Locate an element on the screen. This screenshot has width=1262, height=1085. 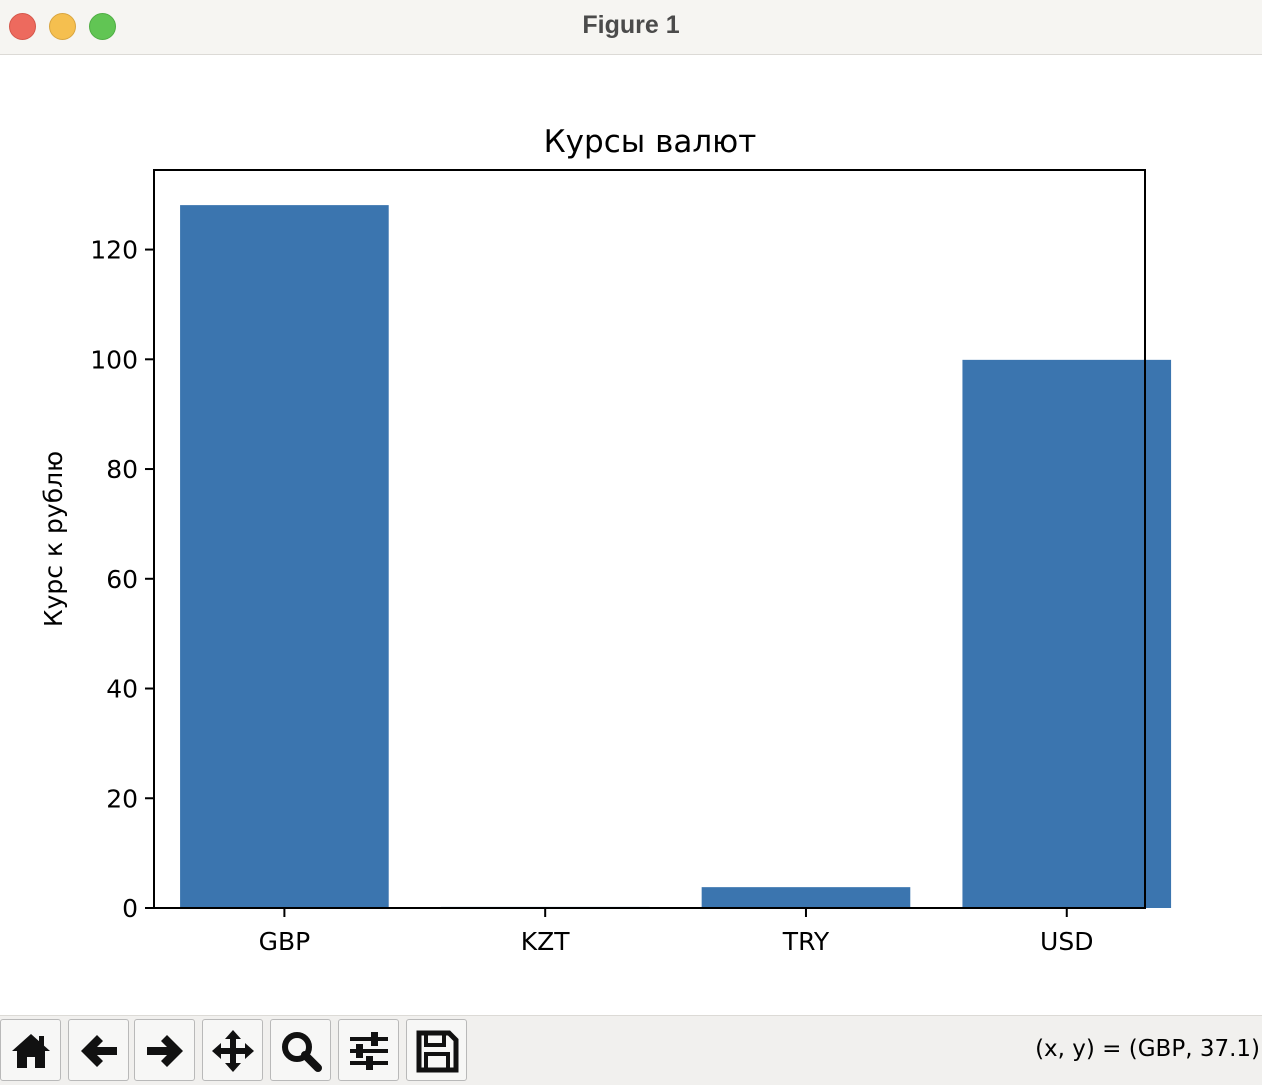
floppy-disk-icon is located at coordinates (437, 1051).